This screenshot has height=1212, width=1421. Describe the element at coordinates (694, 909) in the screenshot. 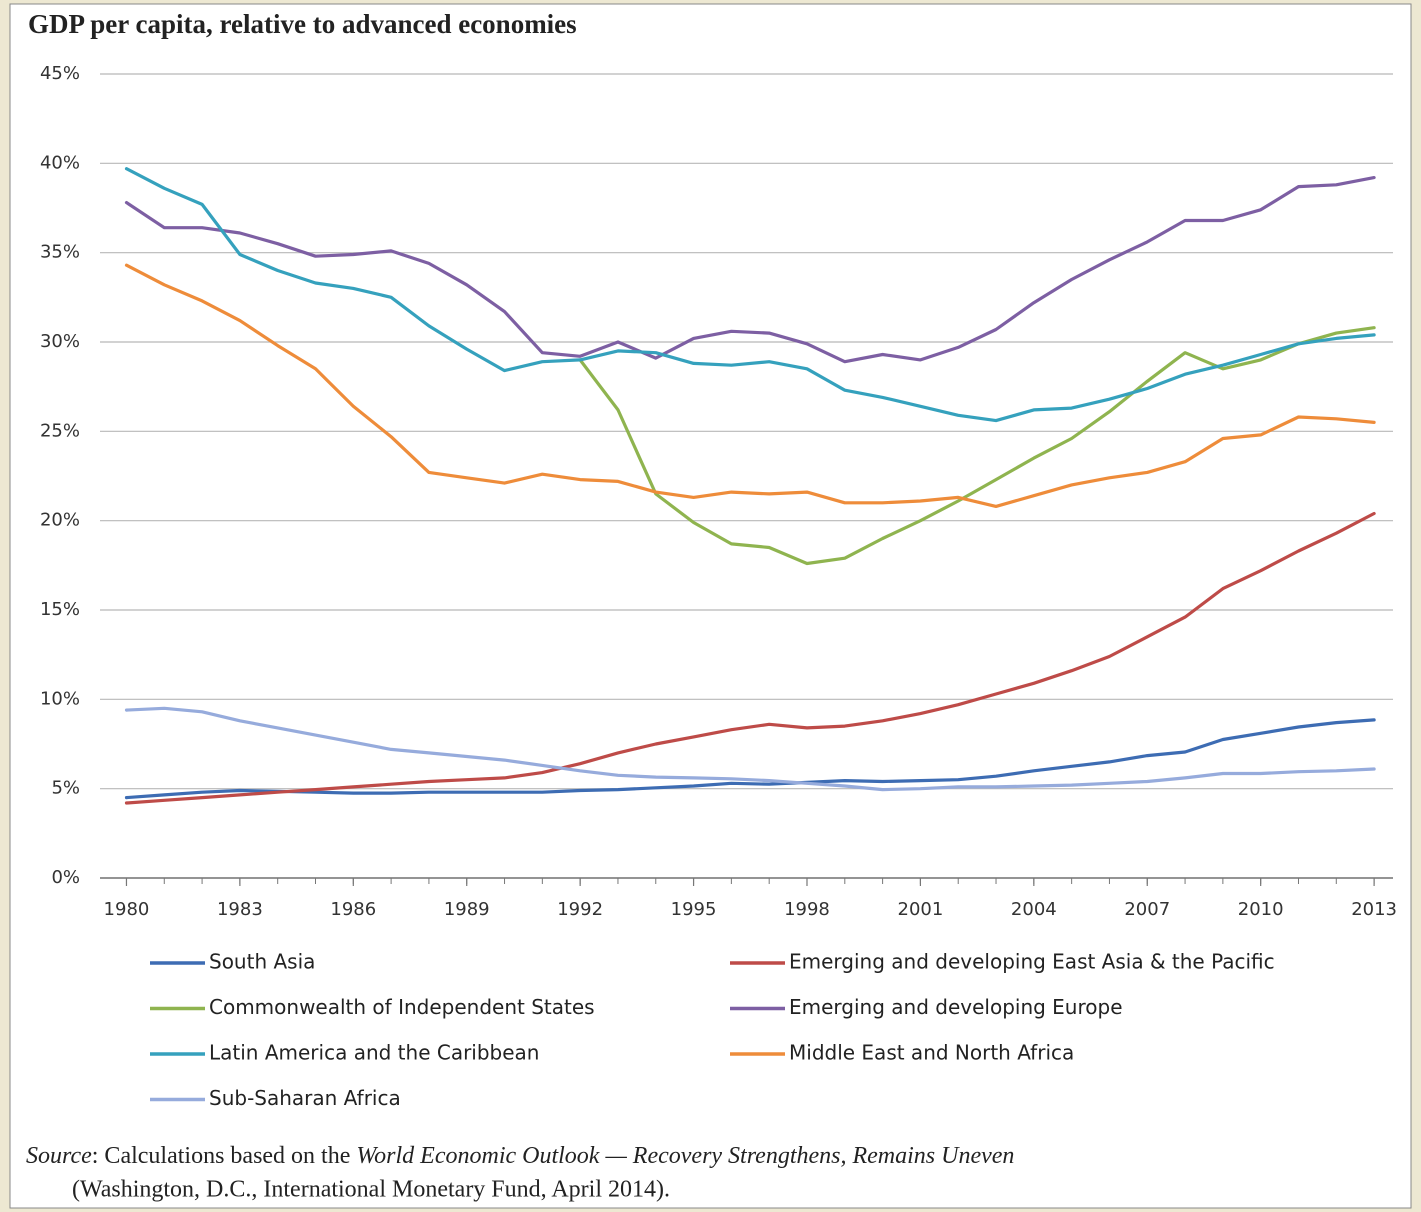

I see `x-tick-label: 1995` at that location.